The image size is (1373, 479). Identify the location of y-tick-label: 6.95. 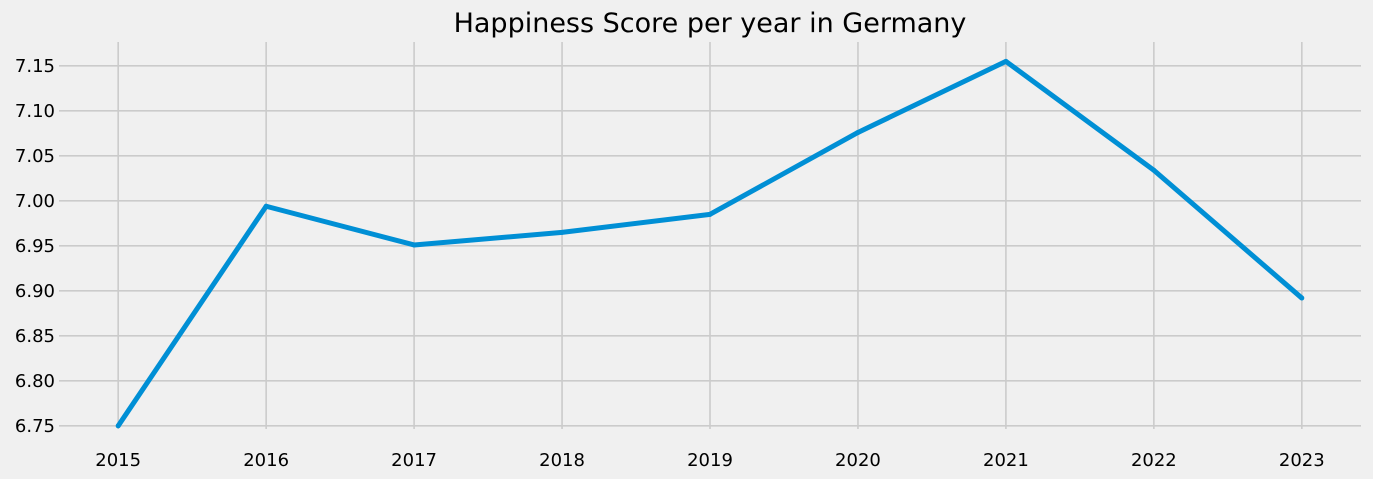
(35, 246).